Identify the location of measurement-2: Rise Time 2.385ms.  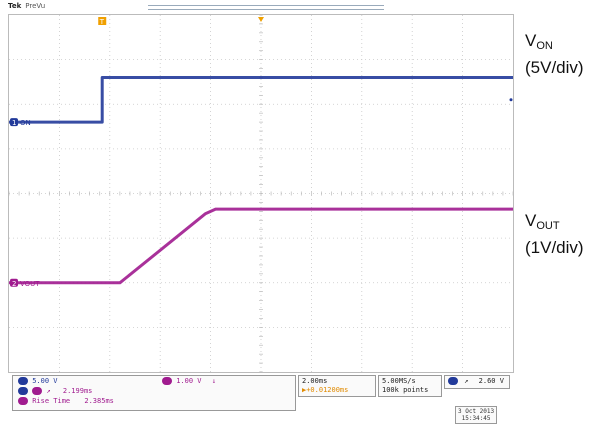
(66, 401).